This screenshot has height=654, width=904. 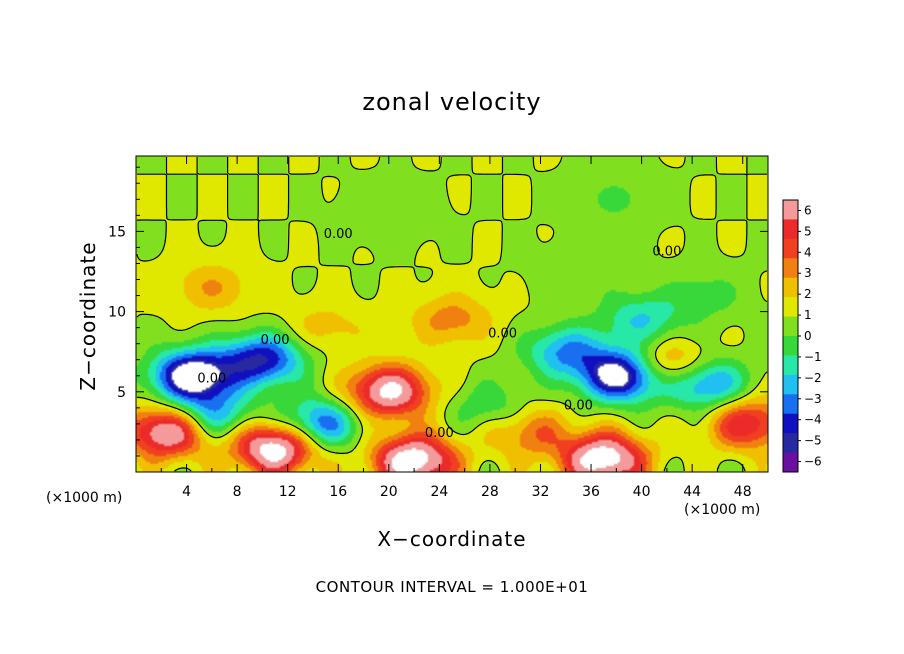 What do you see at coordinates (808, 273) in the screenshot?
I see `colorbar-label-3: 3` at bounding box center [808, 273].